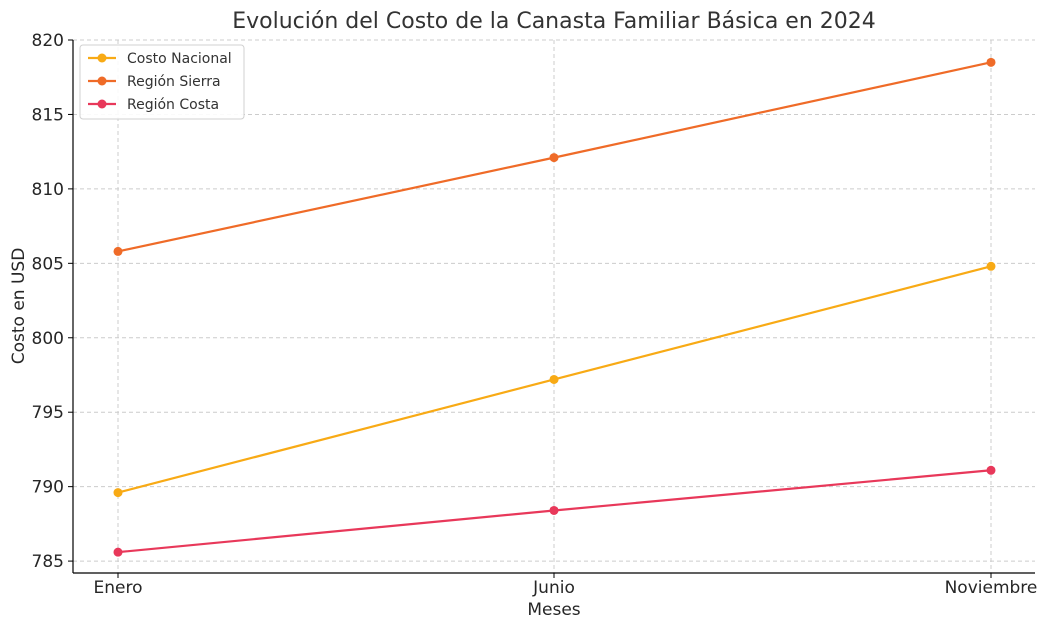  What do you see at coordinates (118, 588) in the screenshot?
I see `x-tick-label: Enero` at bounding box center [118, 588].